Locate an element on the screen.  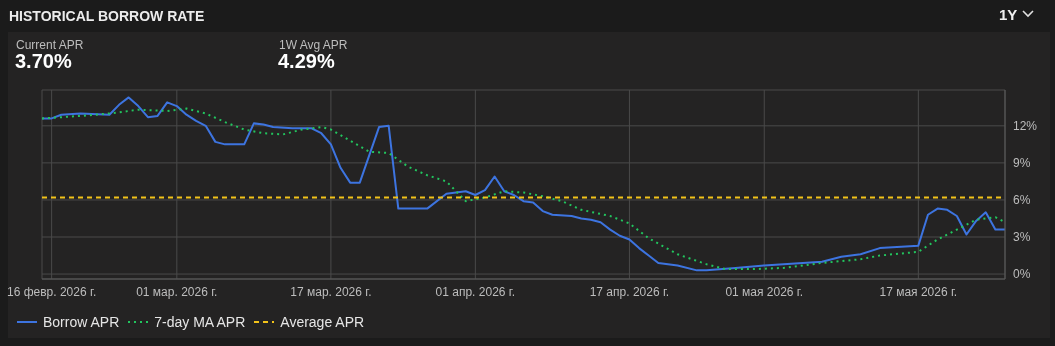
y-tick-label: 3% is located at coordinates (1022, 237).